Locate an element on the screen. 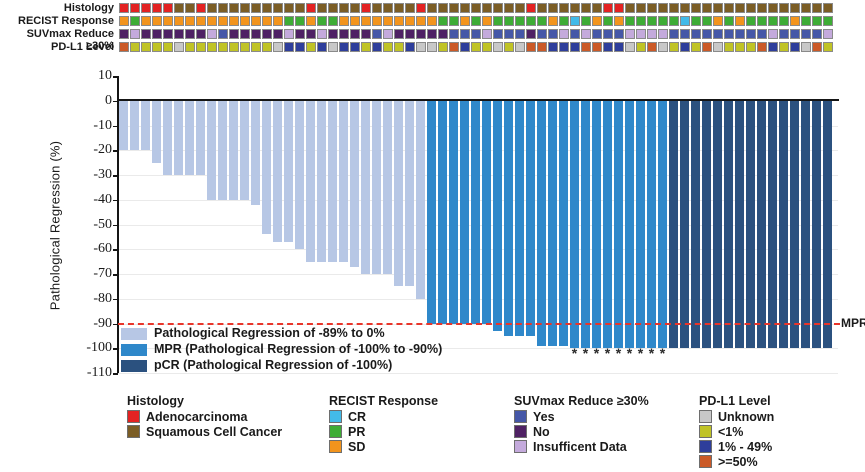 Image resolution: width=865 pixels, height=472 pixels. legend-swatch--50- is located at coordinates (705, 461).